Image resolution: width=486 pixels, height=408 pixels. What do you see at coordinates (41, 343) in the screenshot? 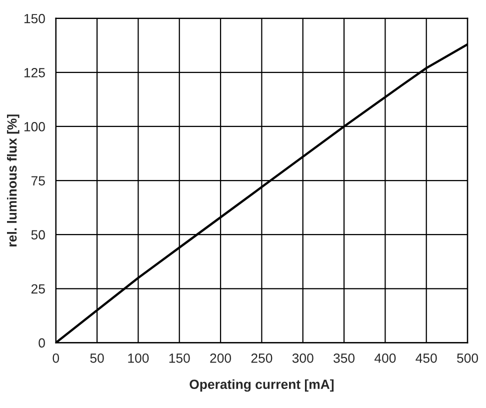
I see `y-tick-label: 0` at bounding box center [41, 343].